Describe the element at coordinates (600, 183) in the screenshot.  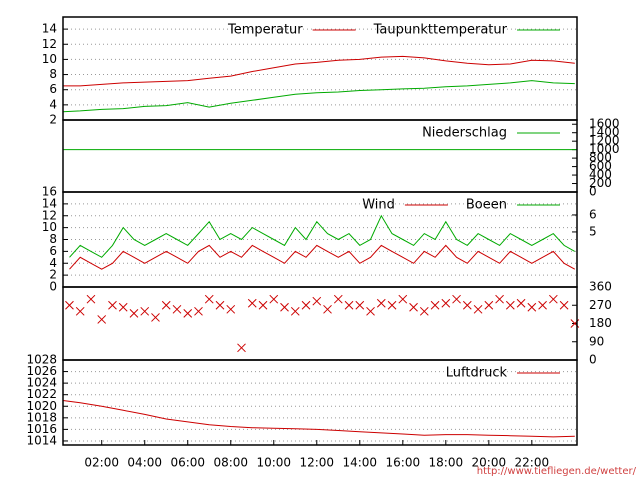
I see `y2-tick-label: 200` at that location.